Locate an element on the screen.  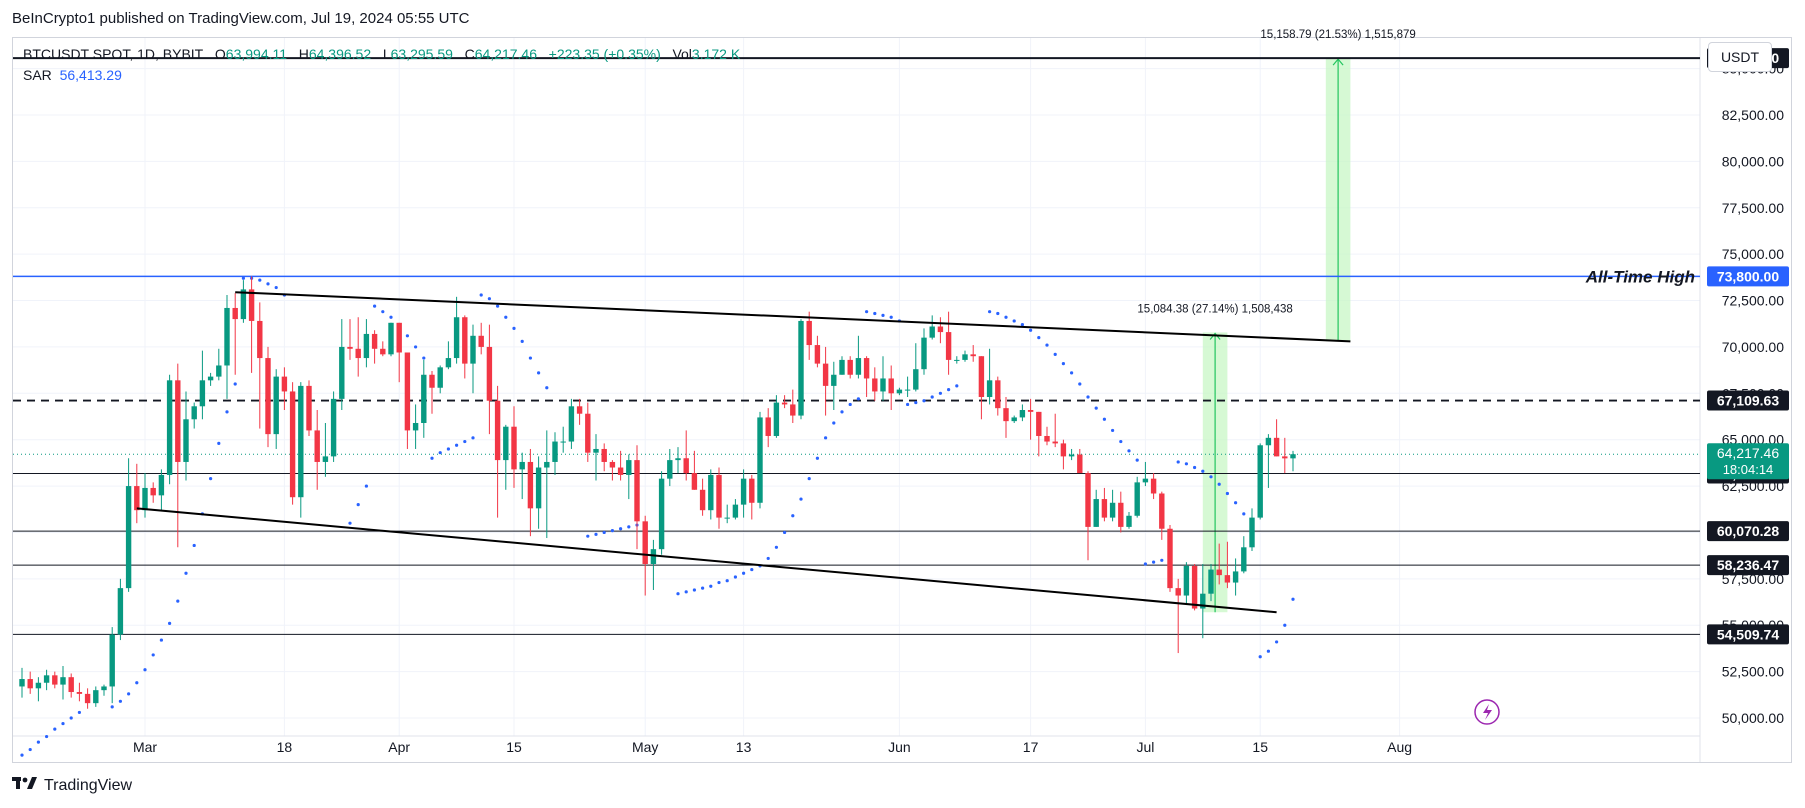
legend-sar-row: SAR 56,413.29 is located at coordinates (381, 75).